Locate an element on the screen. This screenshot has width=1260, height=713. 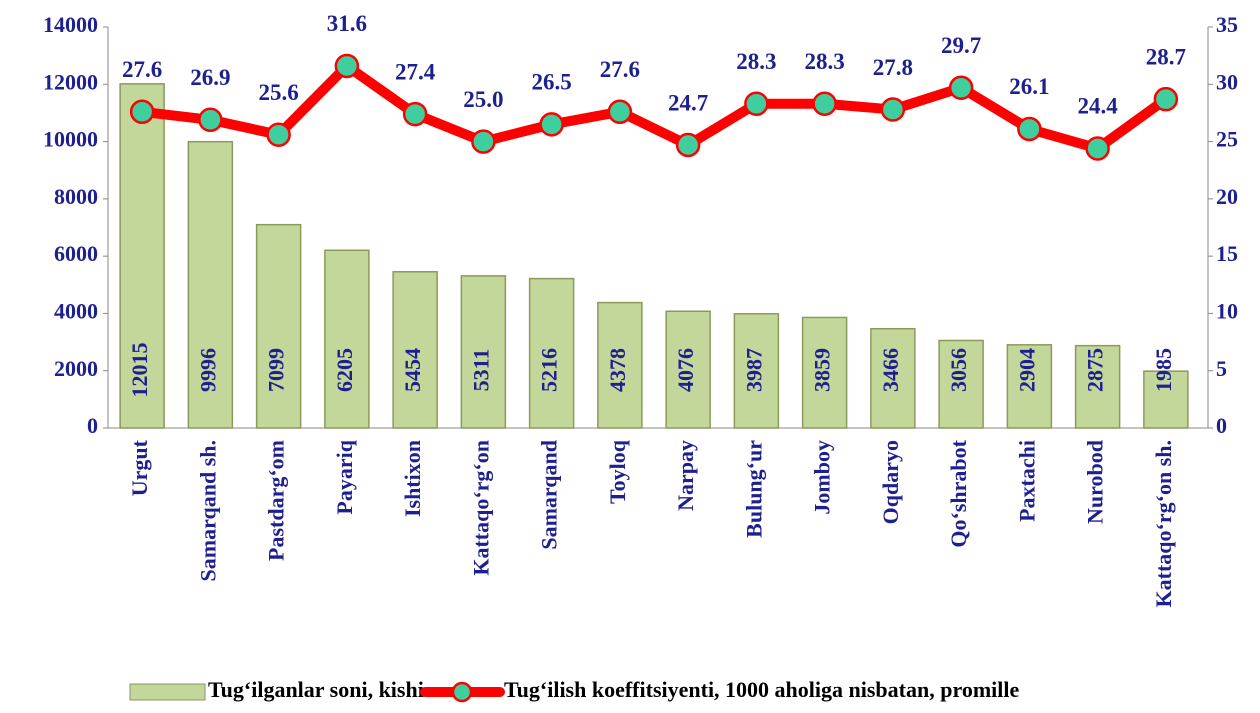
bar-label: 9996 is located at coordinates (207, 370).